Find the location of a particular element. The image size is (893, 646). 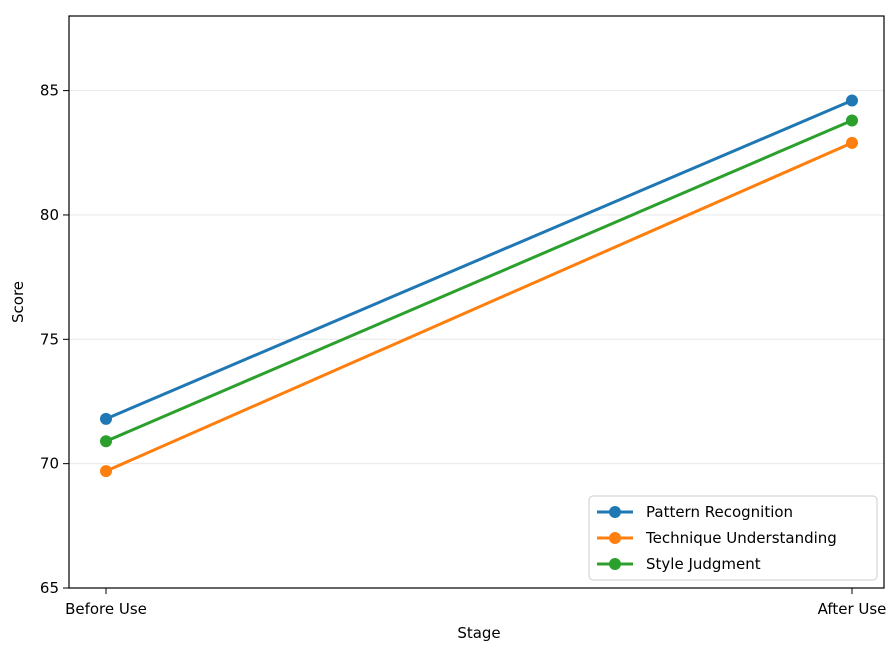

legend-label: Pattern Recognition is located at coordinates (719, 512).